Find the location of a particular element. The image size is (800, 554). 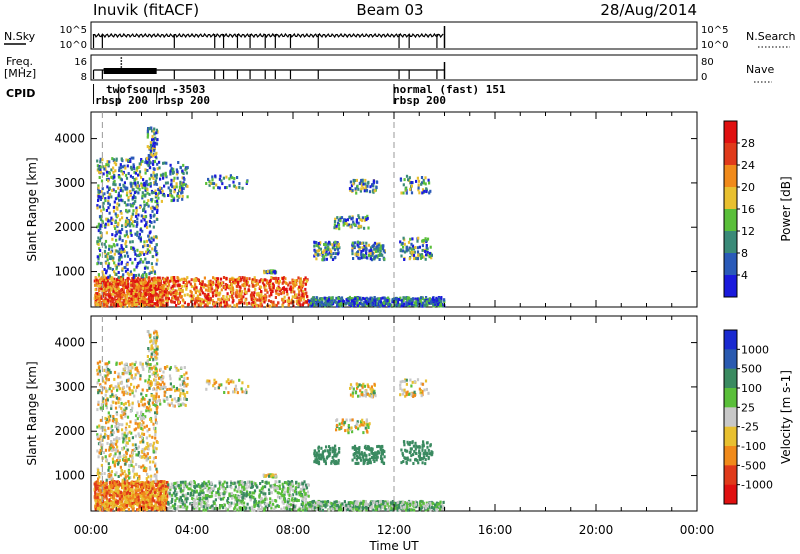

beam-title: Beam 03 is located at coordinates (389, 10).